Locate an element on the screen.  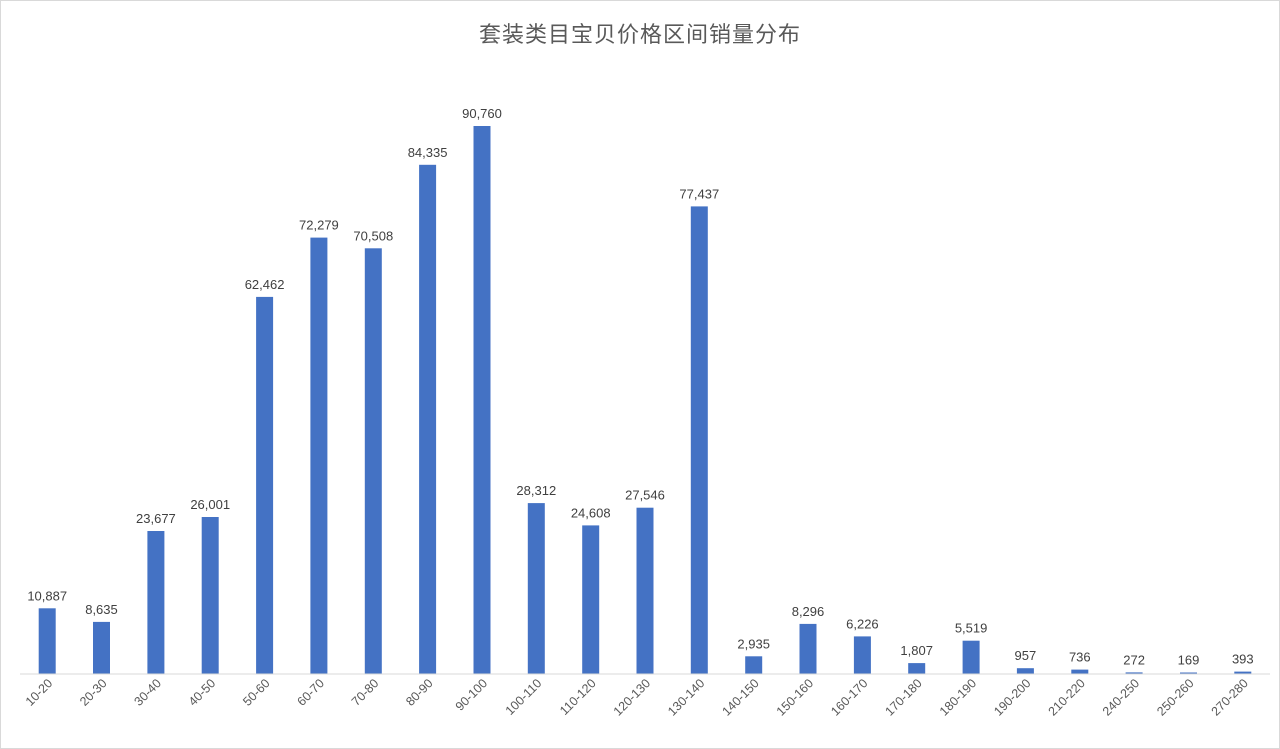
data-label-170-180: 1,807 is located at coordinates (916, 650).